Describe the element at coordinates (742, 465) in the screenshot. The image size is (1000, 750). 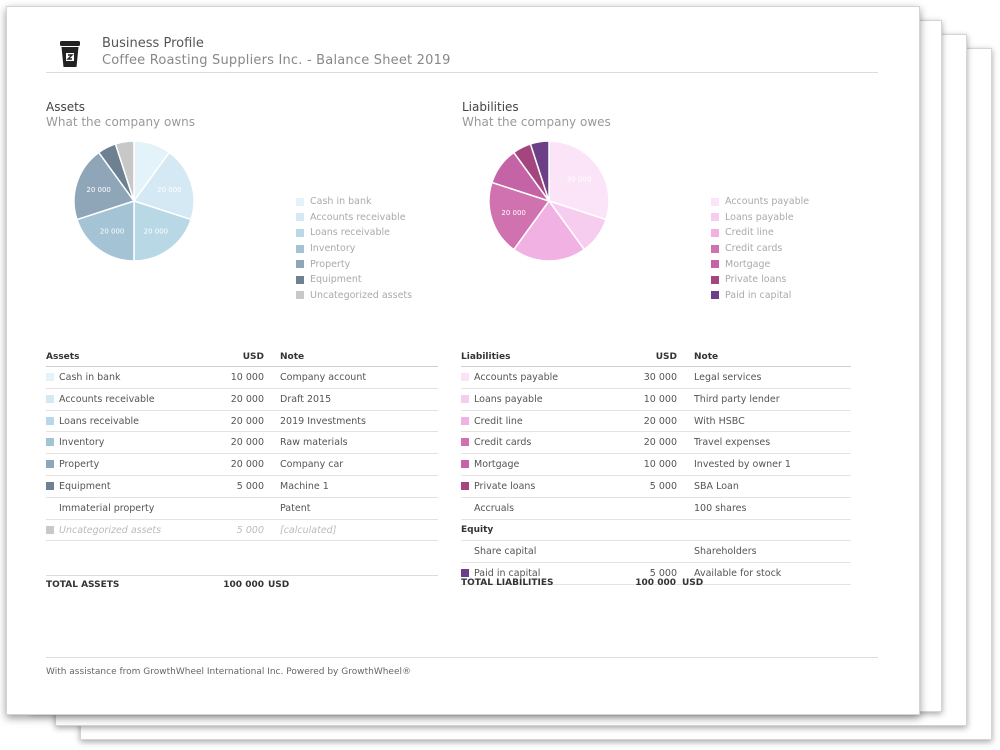
I see `row-note: Invested by owner 1` at that location.